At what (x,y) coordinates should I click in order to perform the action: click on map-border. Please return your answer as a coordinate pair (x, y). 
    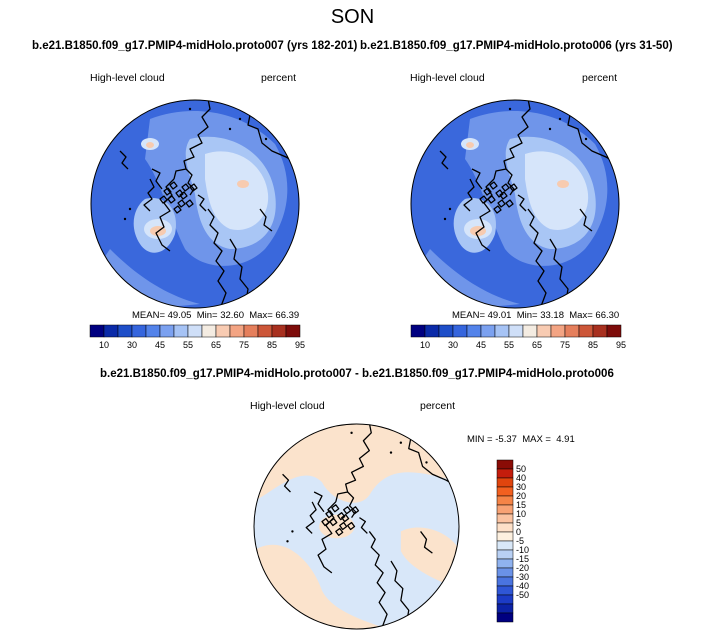
    Looking at the image, I should click on (356, 526).